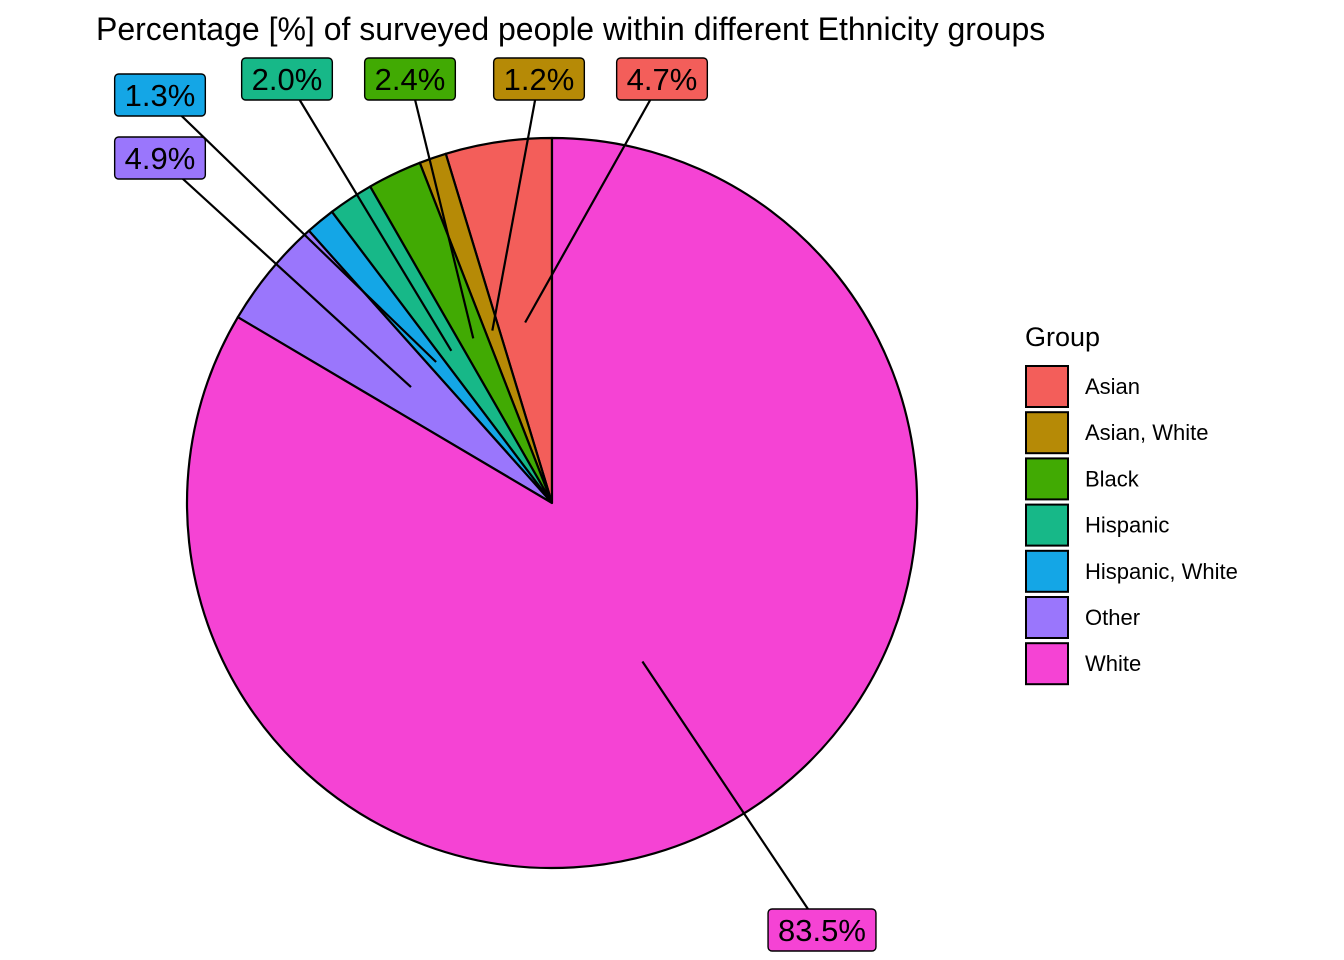 Image resolution: width=1344 pixels, height=960 pixels. What do you see at coordinates (1112, 617) in the screenshot?
I see `legend-label: Other` at bounding box center [1112, 617].